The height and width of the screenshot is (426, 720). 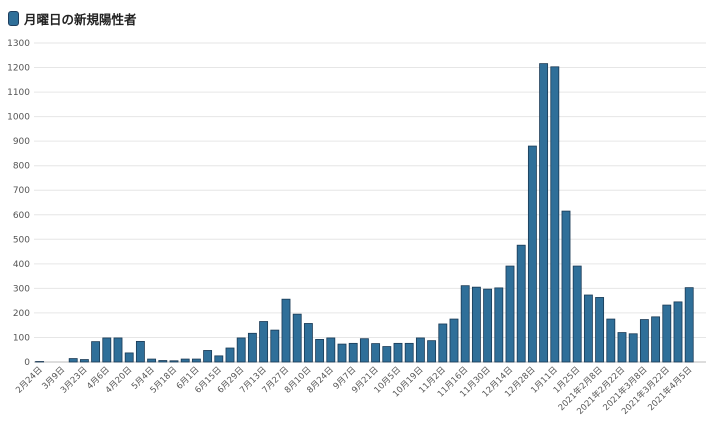 I want to click on y-tick-label: 1100, so click(x=18, y=93).